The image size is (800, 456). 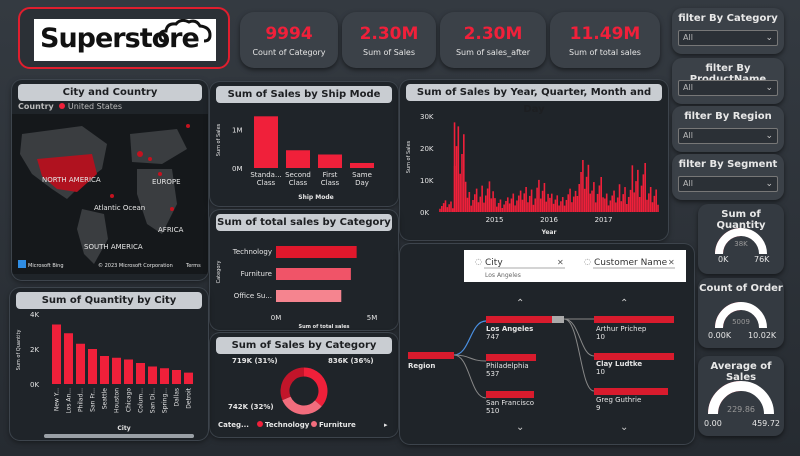 I want to click on gauge-title: Count of Order, so click(x=741, y=288).